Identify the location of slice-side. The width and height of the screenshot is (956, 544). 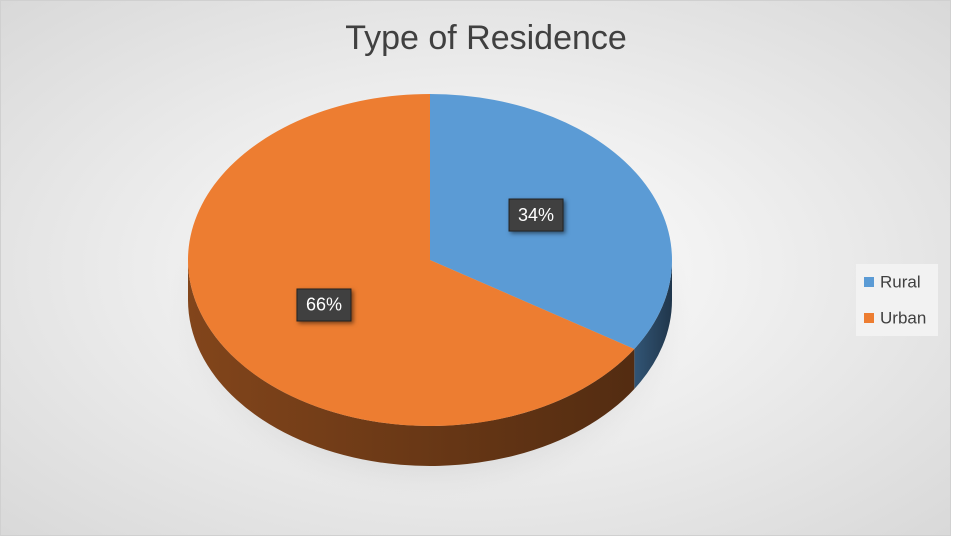
(653, 324).